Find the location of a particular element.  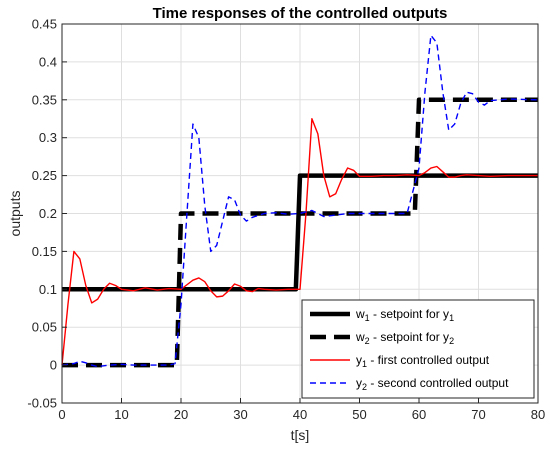

y-tick-label: 0.15 is located at coordinates (44, 251).